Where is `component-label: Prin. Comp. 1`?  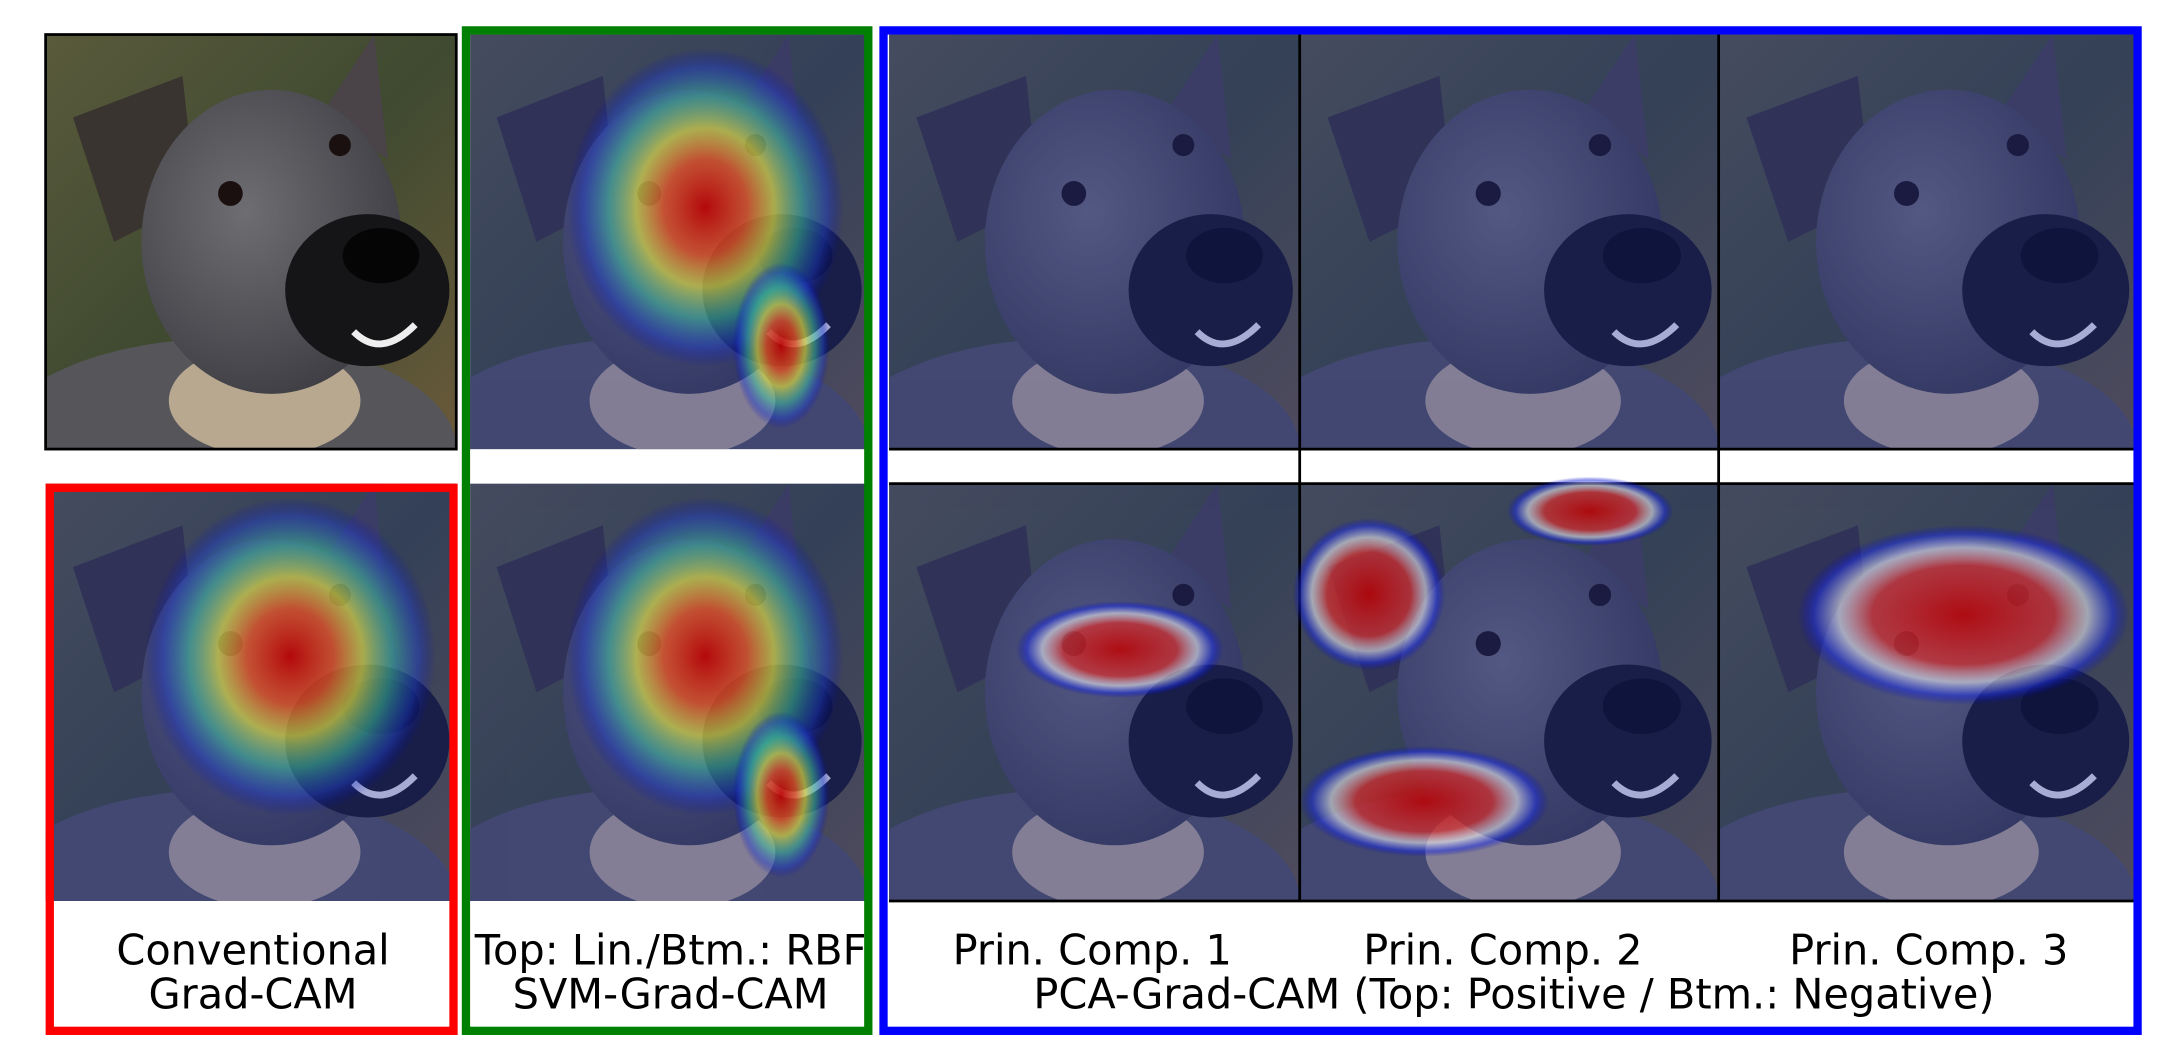 component-label: Prin. Comp. 1 is located at coordinates (1092, 950).